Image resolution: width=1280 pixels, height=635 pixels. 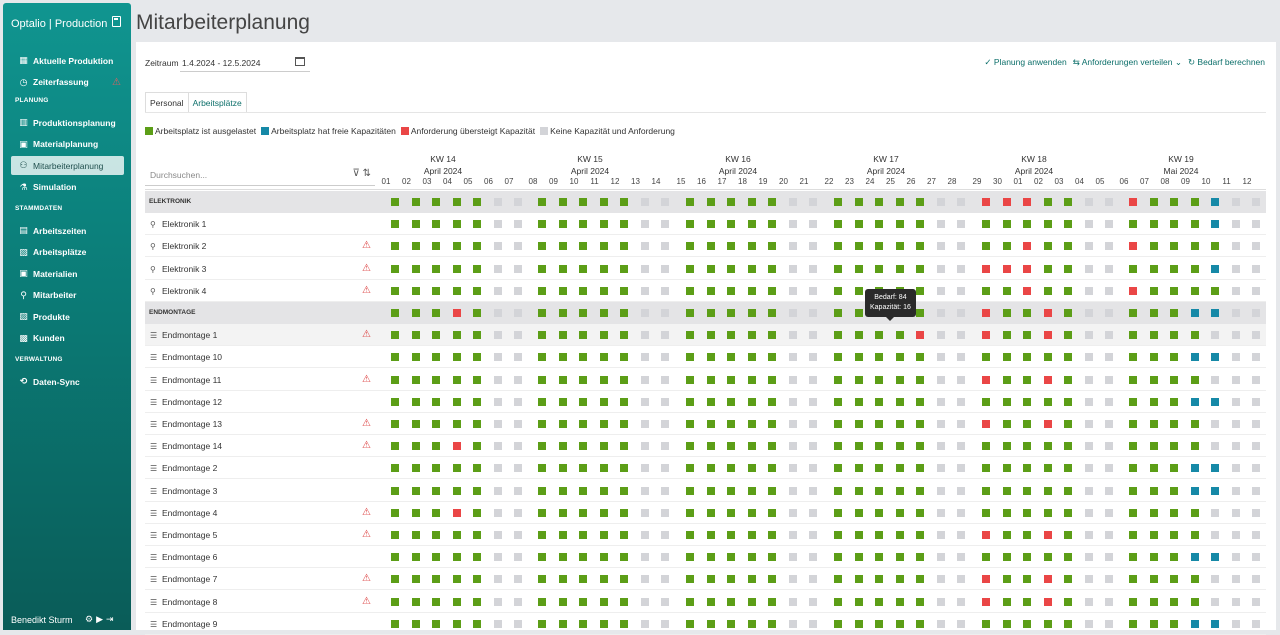 I want to click on table-row: ☰ Endmontage 13 ⚠, so click(x=705, y=424).